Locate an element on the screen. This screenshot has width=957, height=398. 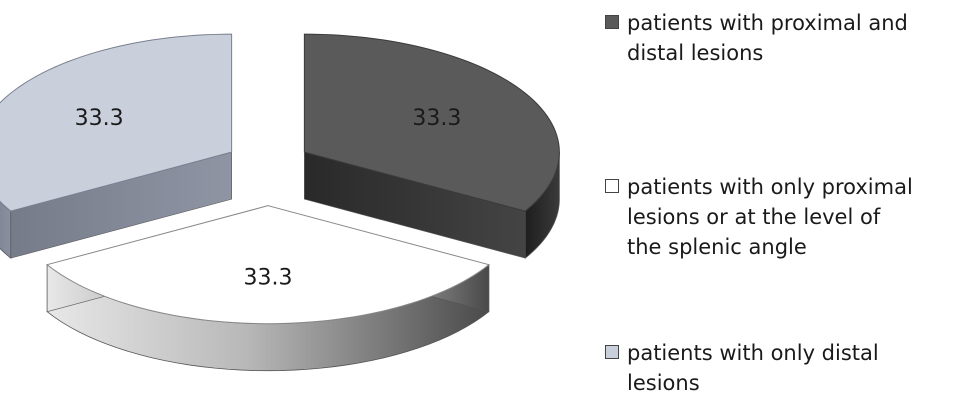
legend-swatch-only-distal is located at coordinates (612, 352).